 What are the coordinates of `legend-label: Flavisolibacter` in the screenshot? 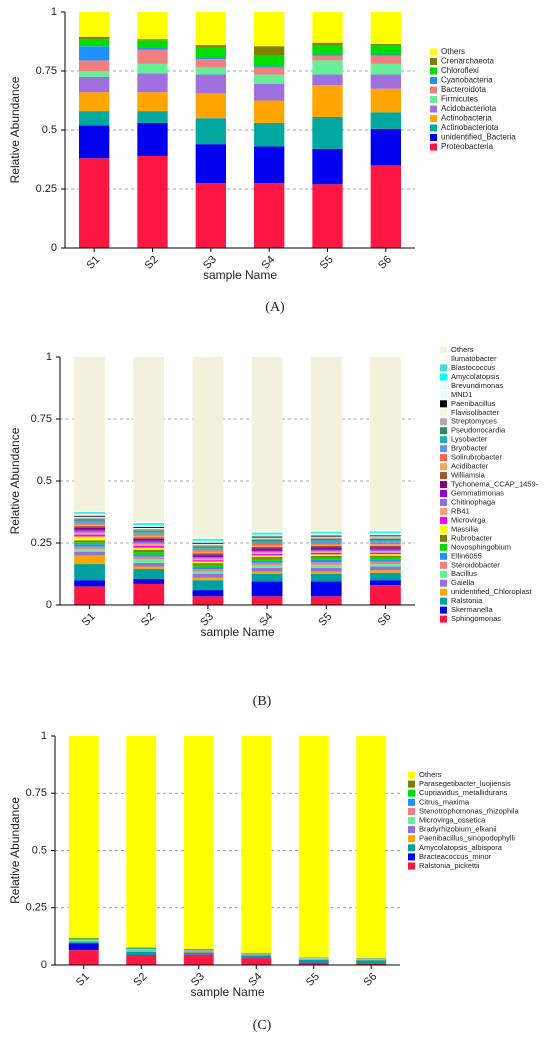 It's located at (475, 412).